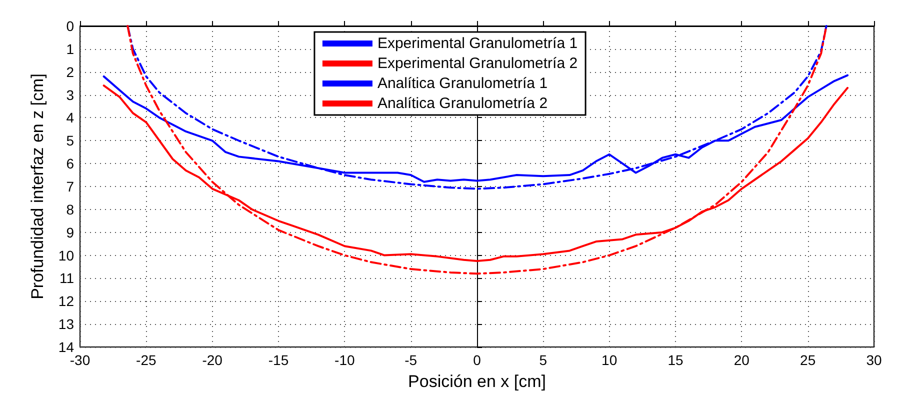 This screenshot has height=411, width=900. Describe the element at coordinates (543, 360) in the screenshot. I see `x-tick-label: 5` at that location.